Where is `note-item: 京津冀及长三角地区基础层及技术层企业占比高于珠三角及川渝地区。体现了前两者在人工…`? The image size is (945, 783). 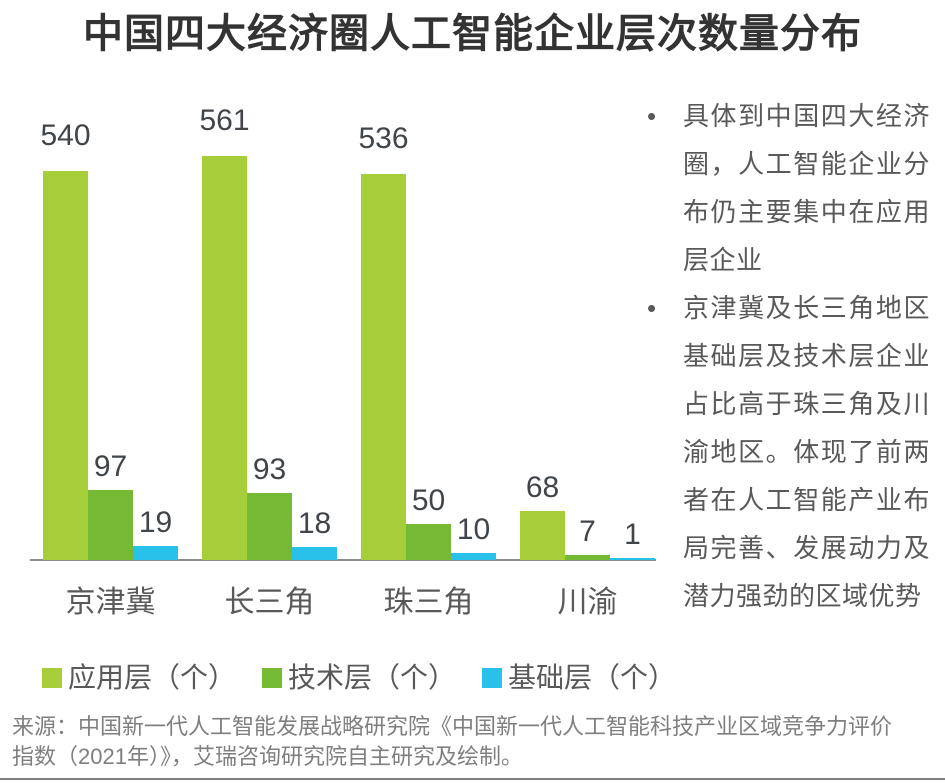
note-item: 京津冀及长三角地区基础层及技术层企业占比高于珠三角及川渝地区。体现了前两者在人工… is located at coordinates (787, 452).